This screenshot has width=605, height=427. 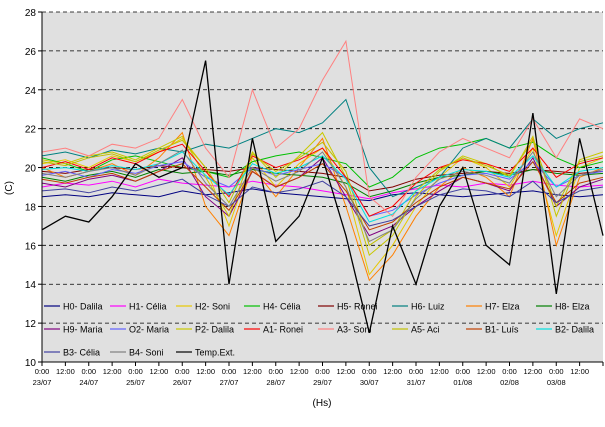 What do you see at coordinates (31, 324) in the screenshot?
I see `y-tick-label: 12` at bounding box center [31, 324].